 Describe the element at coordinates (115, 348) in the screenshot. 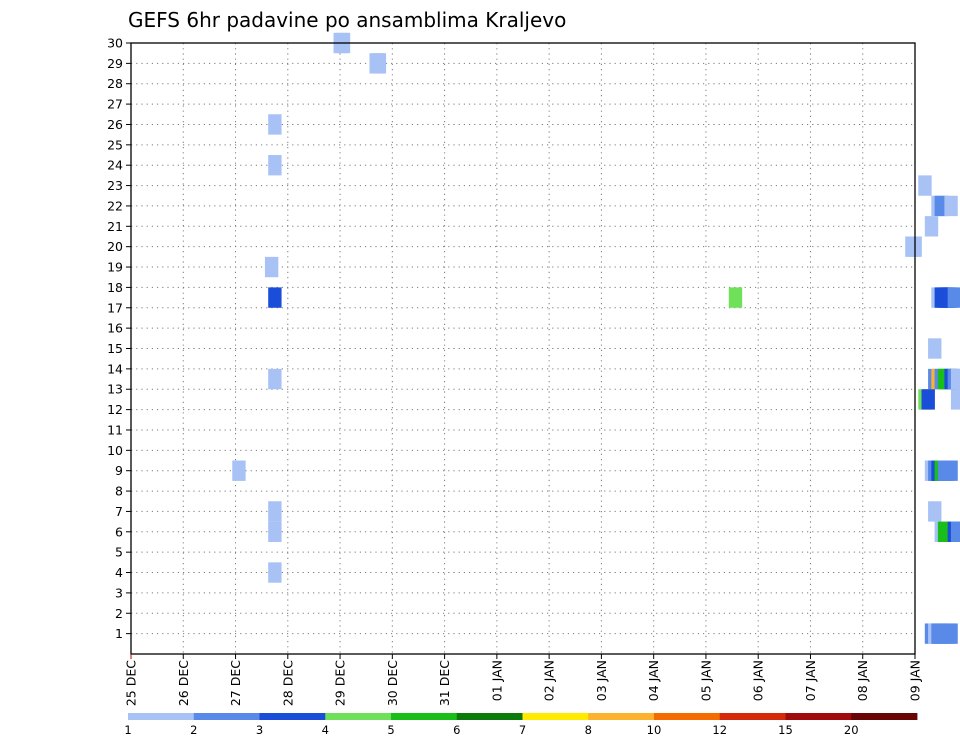

I see `y-tick-label: 15` at that location.